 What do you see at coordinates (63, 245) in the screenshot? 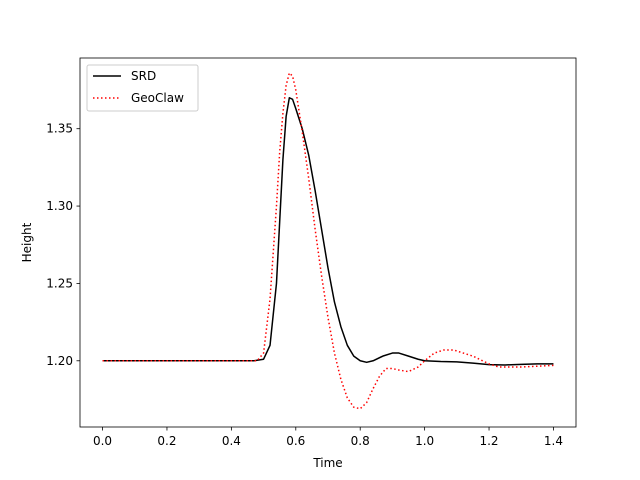
I see `y-axis: 1.20 1.25 1.30 1.35` at bounding box center [63, 245].